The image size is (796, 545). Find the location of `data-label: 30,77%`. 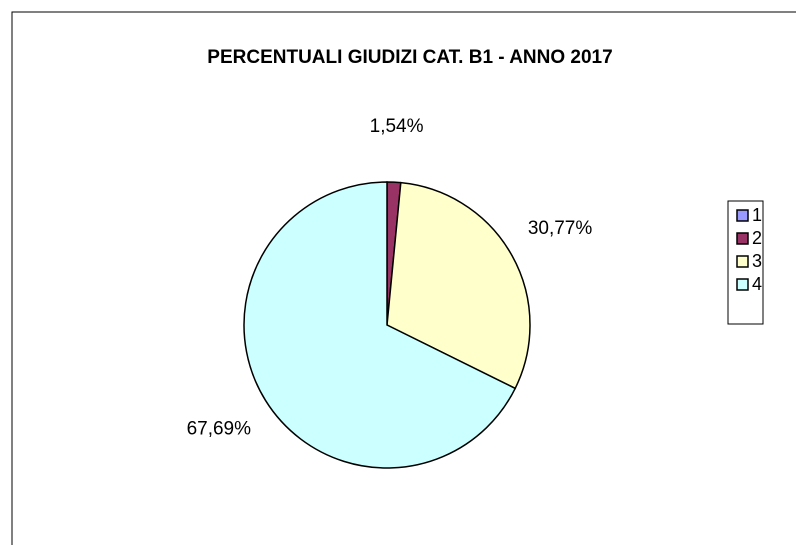

data-label: 30,77% is located at coordinates (560, 228).